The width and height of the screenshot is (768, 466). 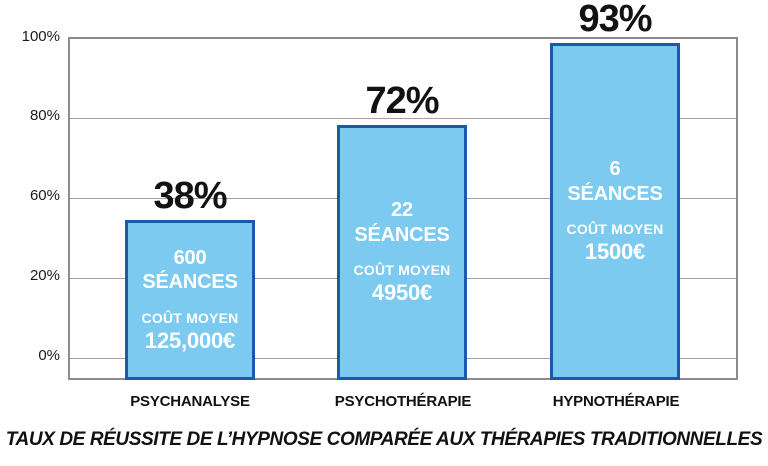 What do you see at coordinates (190, 196) in the screenshot?
I see `percent-label: 38%` at bounding box center [190, 196].